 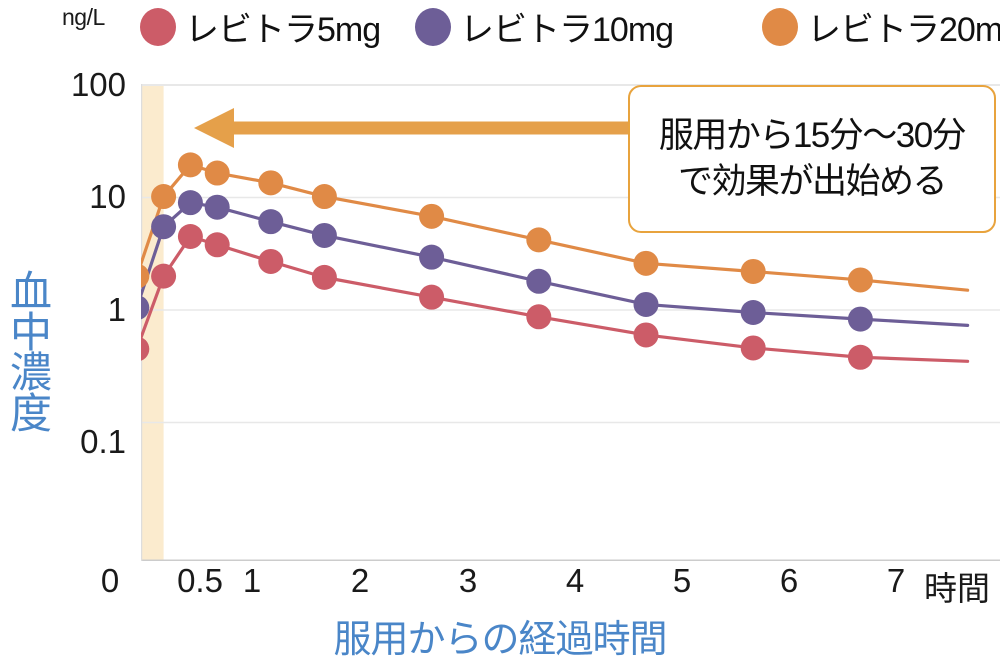 What do you see at coordinates (271, 222) in the screenshot?
I see `data-point-1-1.5` at bounding box center [271, 222].